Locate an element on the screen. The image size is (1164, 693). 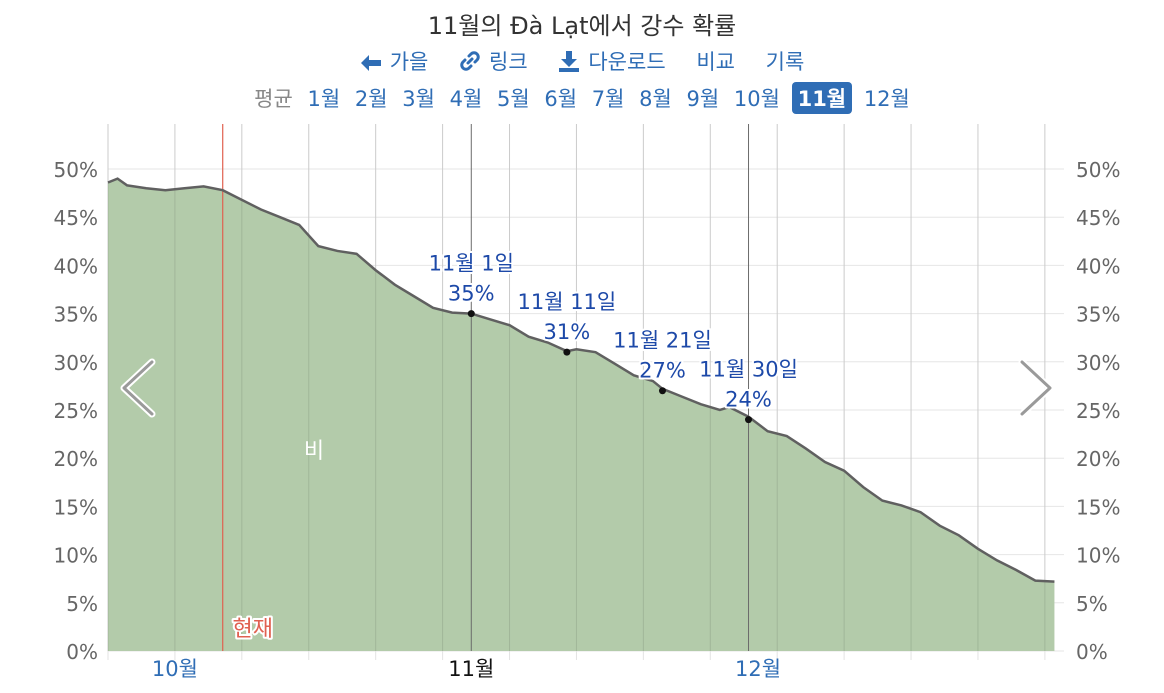
y-tick-label-right: 0% is located at coordinates (1092, 652).